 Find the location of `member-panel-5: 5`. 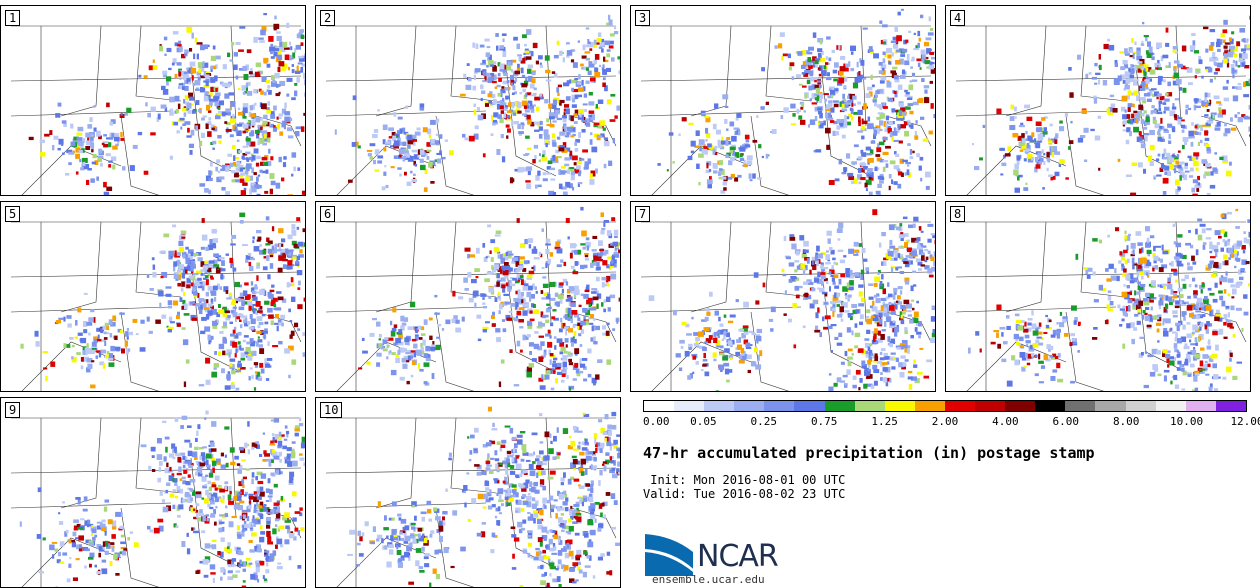

member-panel-5: 5 is located at coordinates (153, 296).